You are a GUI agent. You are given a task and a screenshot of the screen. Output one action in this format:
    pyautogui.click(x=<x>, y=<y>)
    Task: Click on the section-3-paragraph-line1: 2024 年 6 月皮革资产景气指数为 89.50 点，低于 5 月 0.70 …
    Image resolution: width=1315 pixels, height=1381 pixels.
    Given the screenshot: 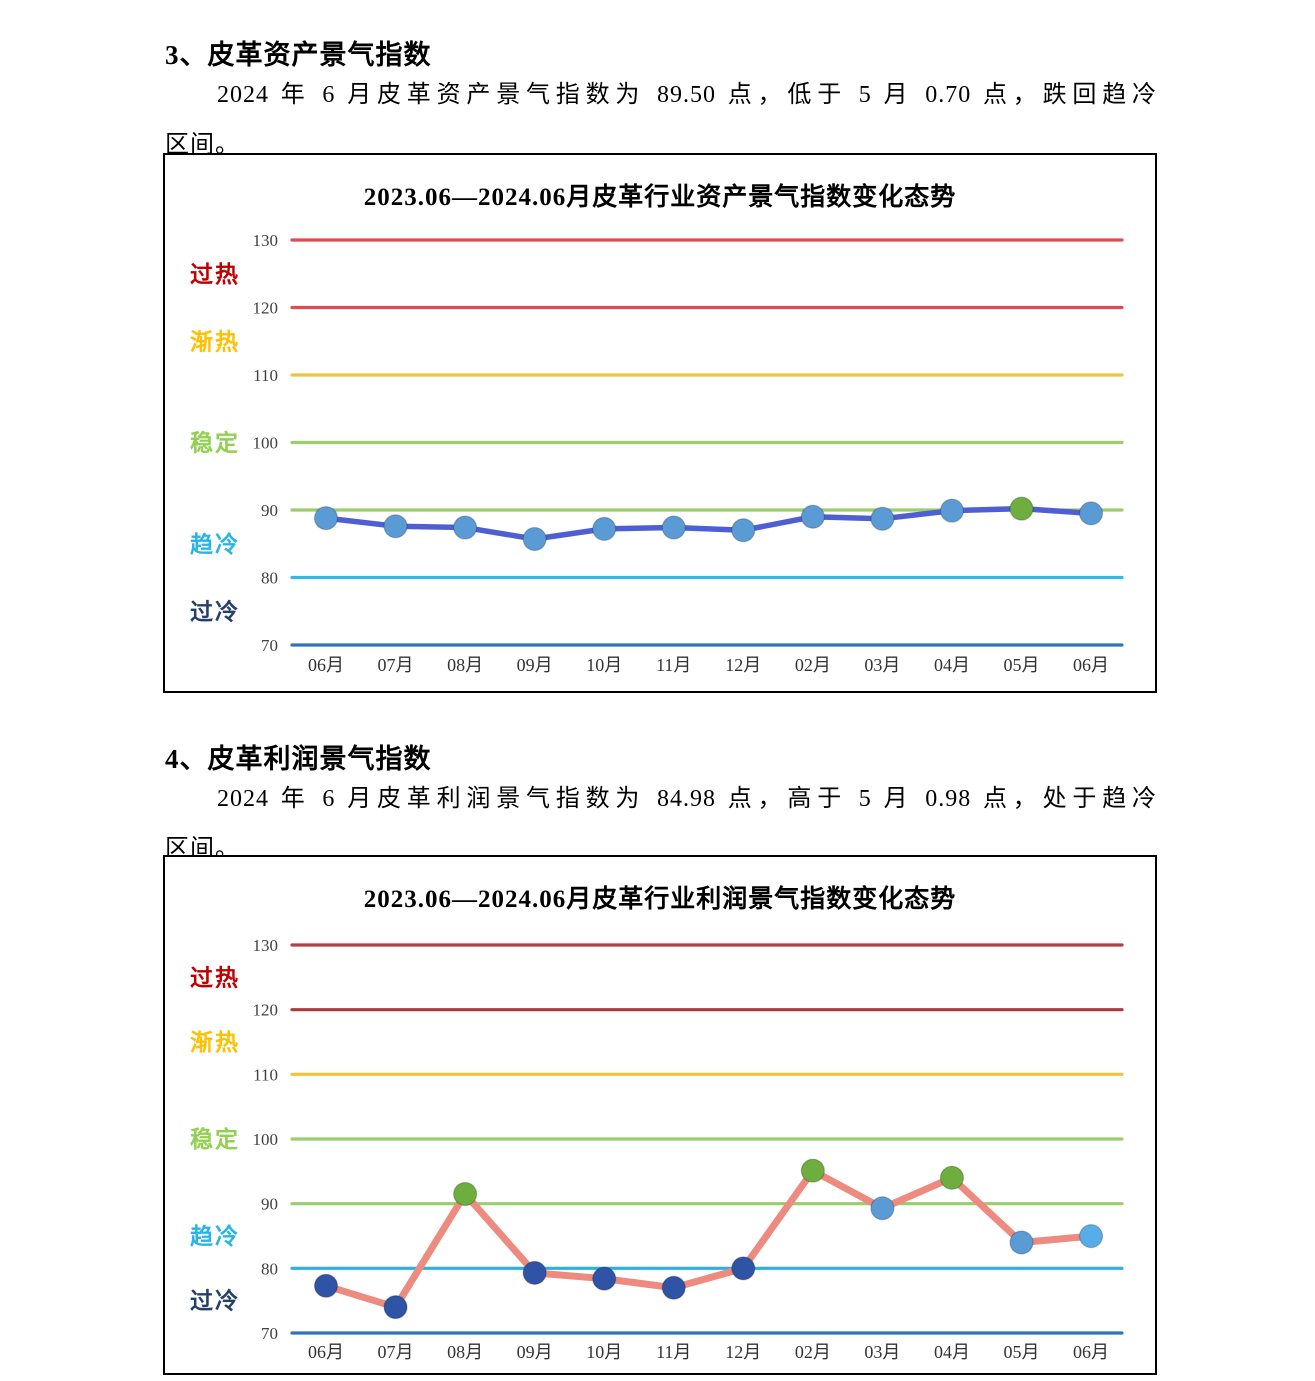 What is the action you would take?
    pyautogui.click(x=687, y=95)
    